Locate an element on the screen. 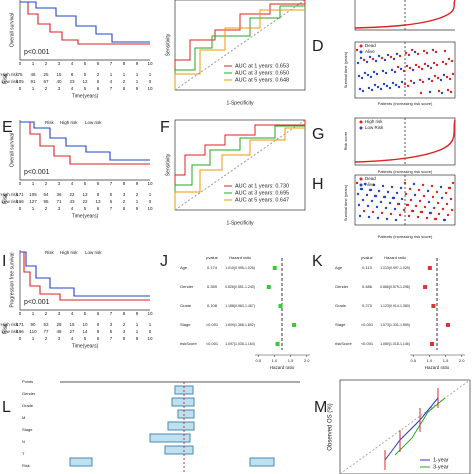 The height and width of the screenshot is (474, 474). legend-item: Low risk is located at coordinates (93, 122).